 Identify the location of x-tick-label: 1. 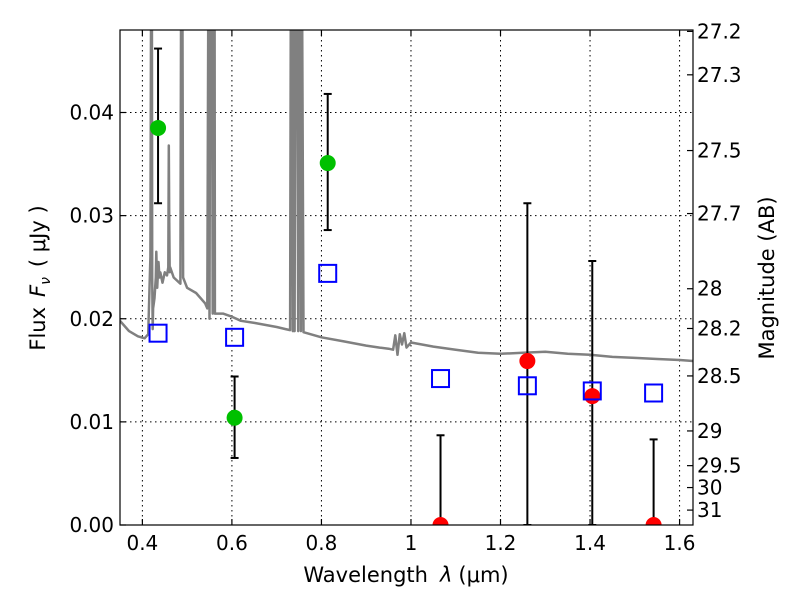
(411, 543).